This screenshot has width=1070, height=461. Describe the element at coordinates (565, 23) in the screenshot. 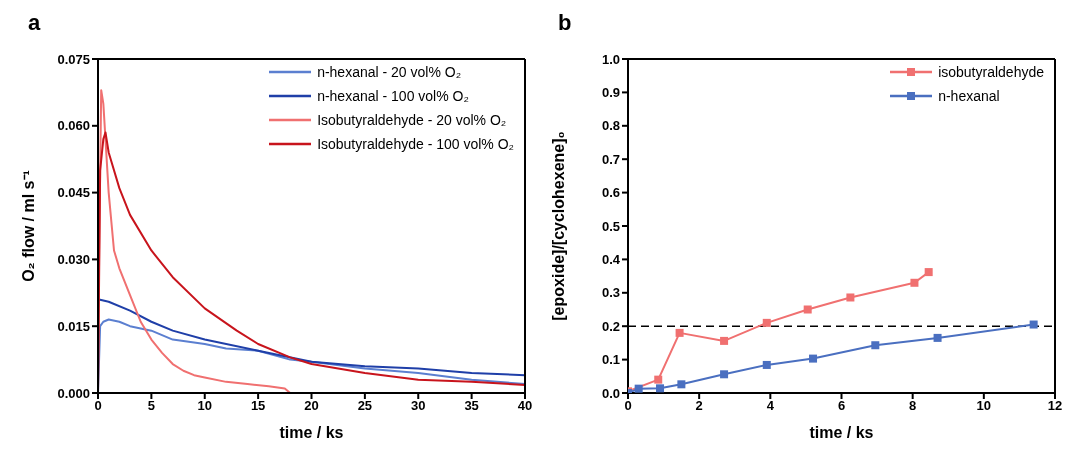

I see `chart-title: b` at that location.